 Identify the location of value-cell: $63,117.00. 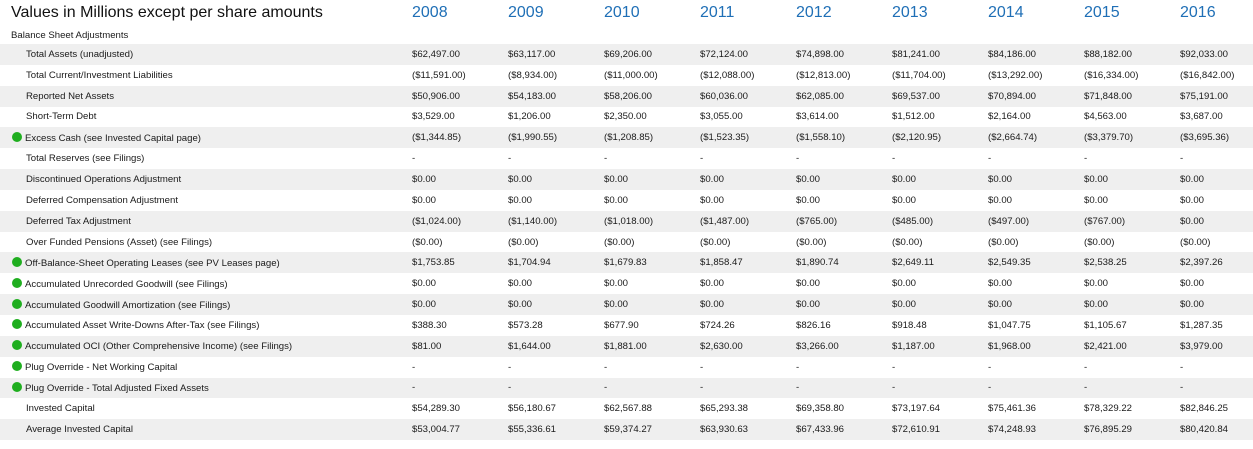
(548, 54).